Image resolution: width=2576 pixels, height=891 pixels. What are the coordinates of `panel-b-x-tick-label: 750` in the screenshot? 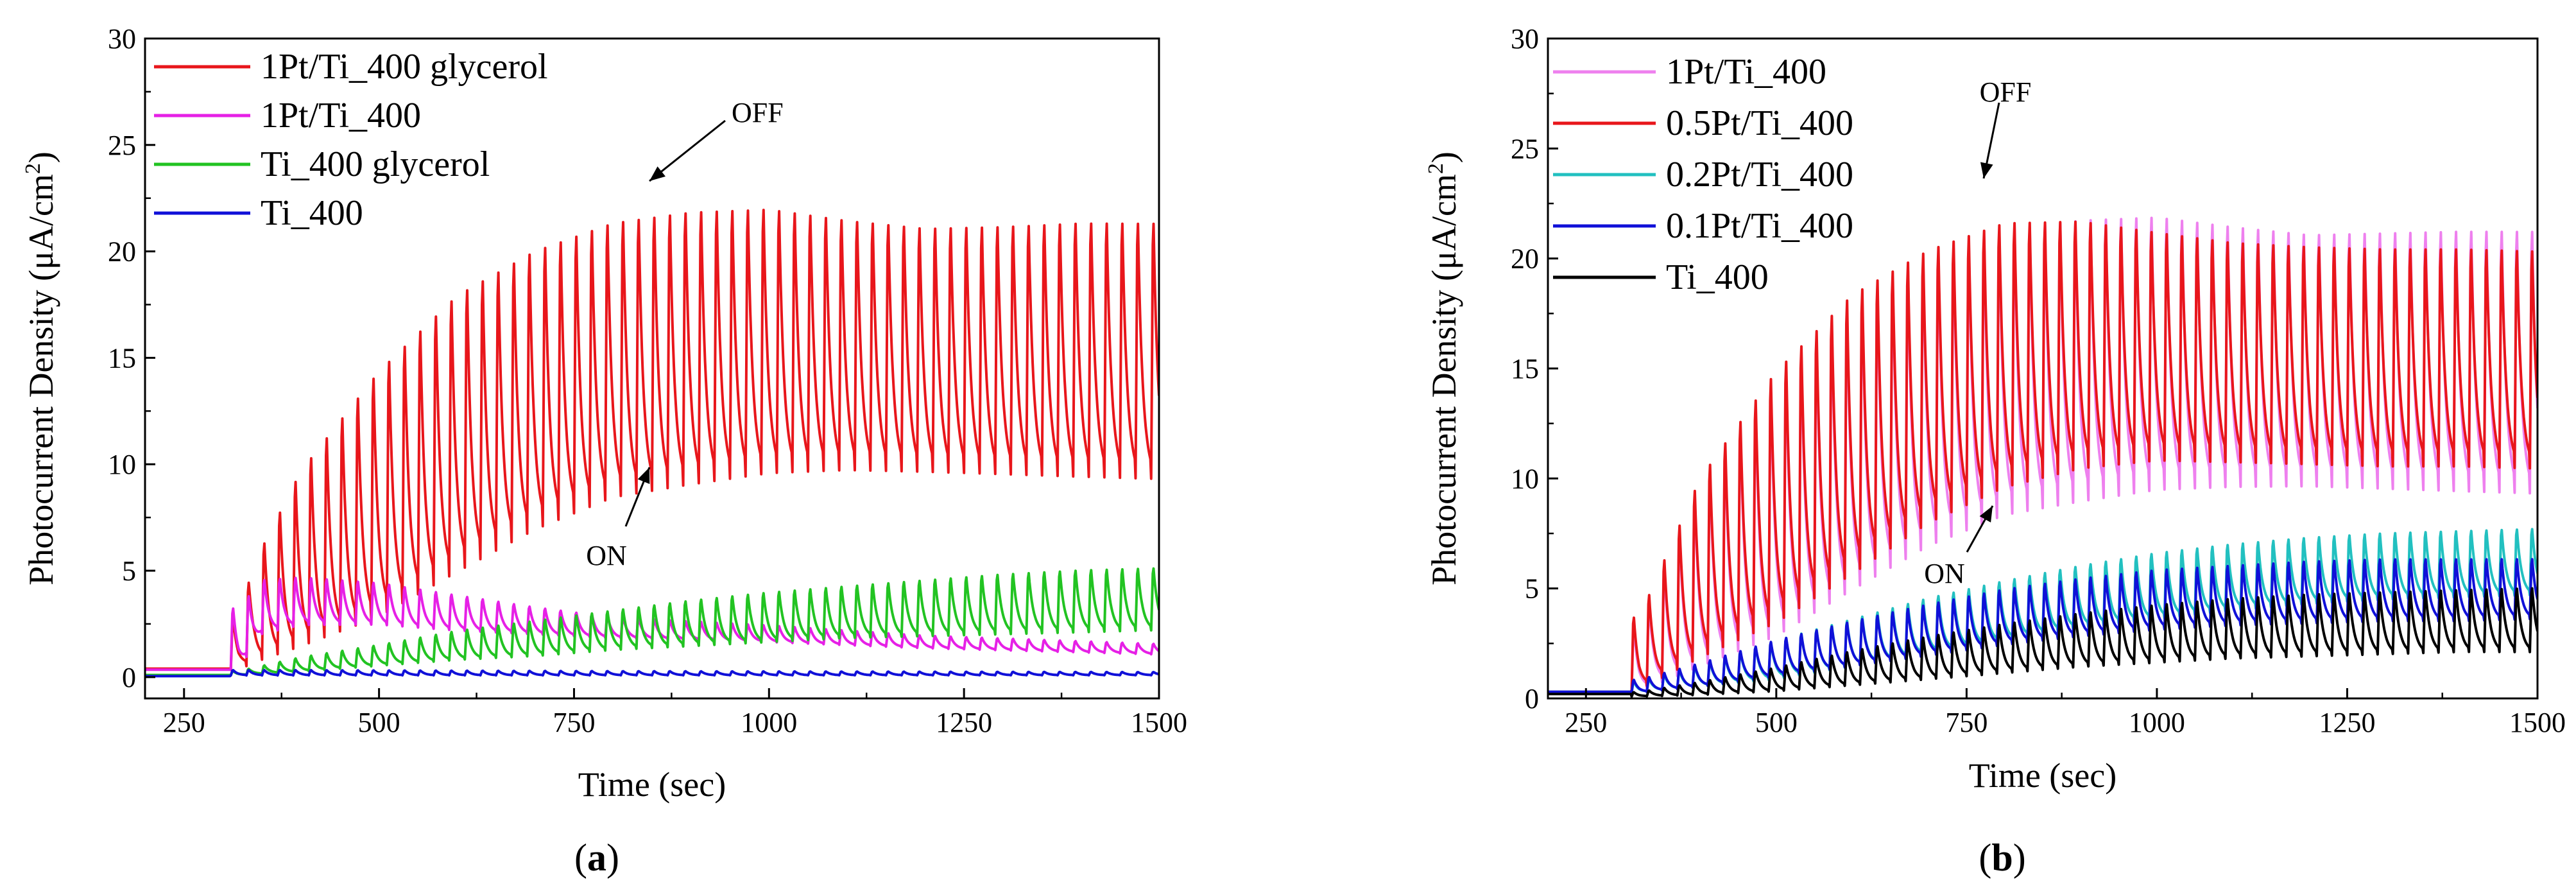 It's located at (1966, 722).